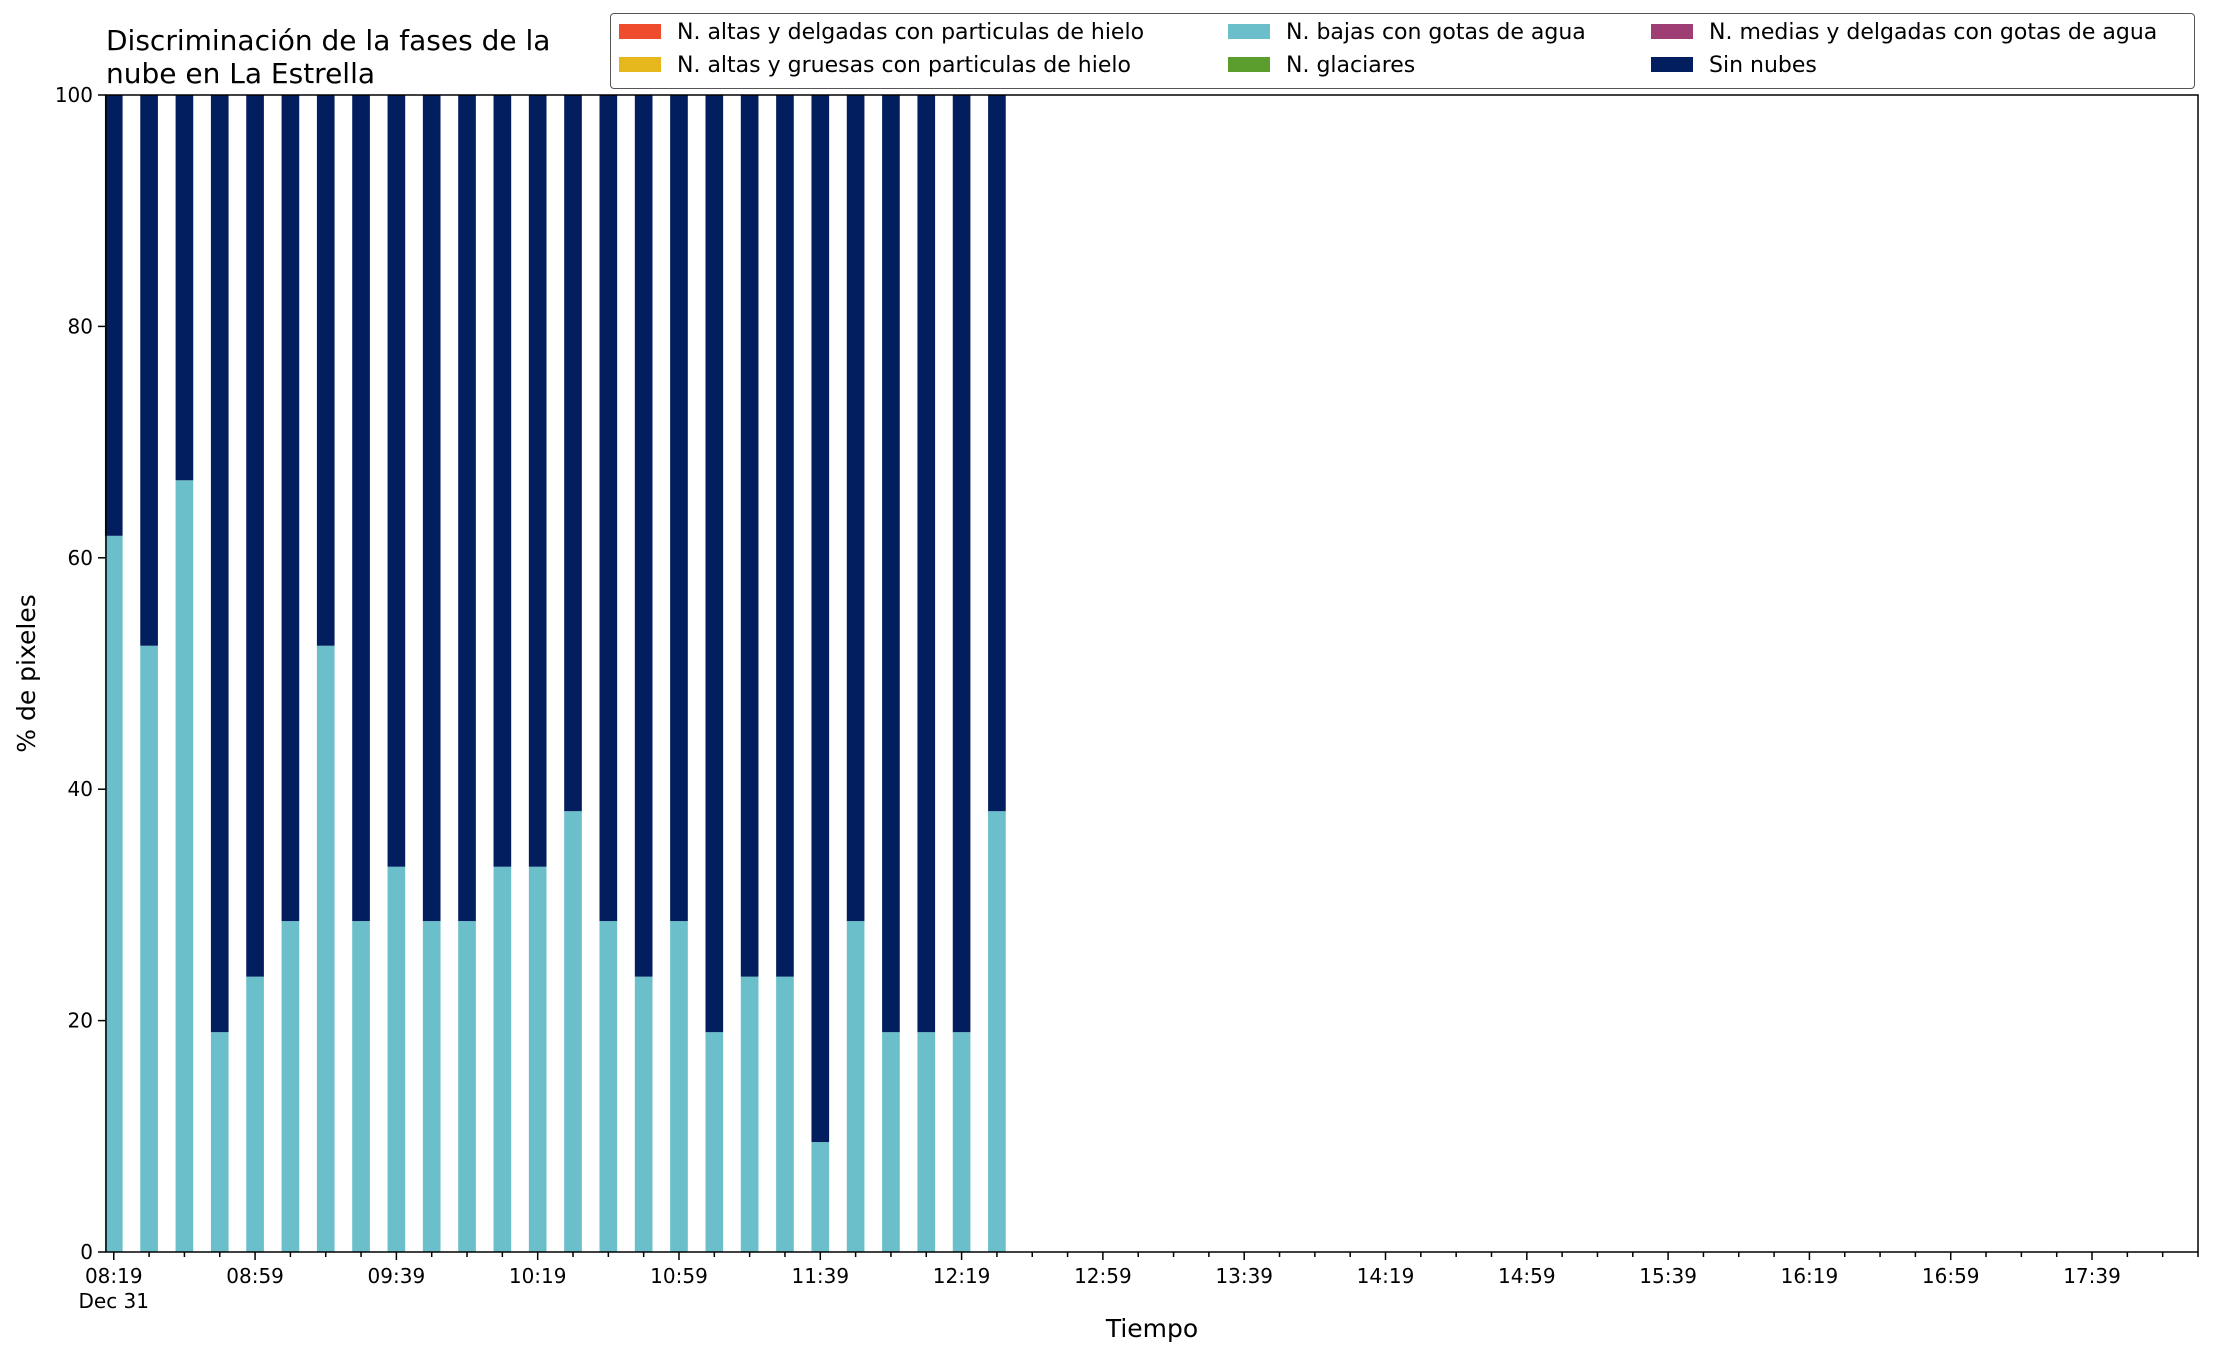 Image resolution: width=2216 pixels, height=1355 pixels. I want to click on legend-item: N. glaciares, so click(1321, 66).